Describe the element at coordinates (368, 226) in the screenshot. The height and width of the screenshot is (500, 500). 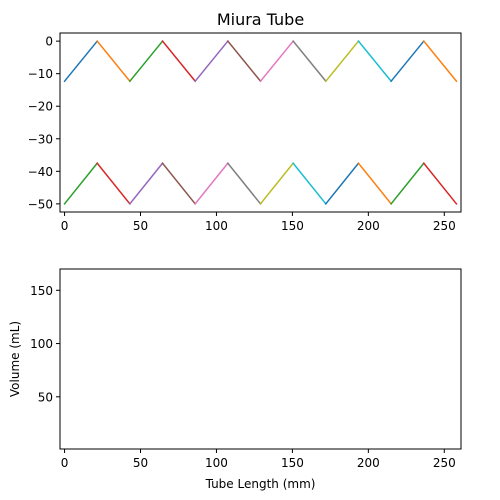
I see `top-x-tick-label: 200` at that location.